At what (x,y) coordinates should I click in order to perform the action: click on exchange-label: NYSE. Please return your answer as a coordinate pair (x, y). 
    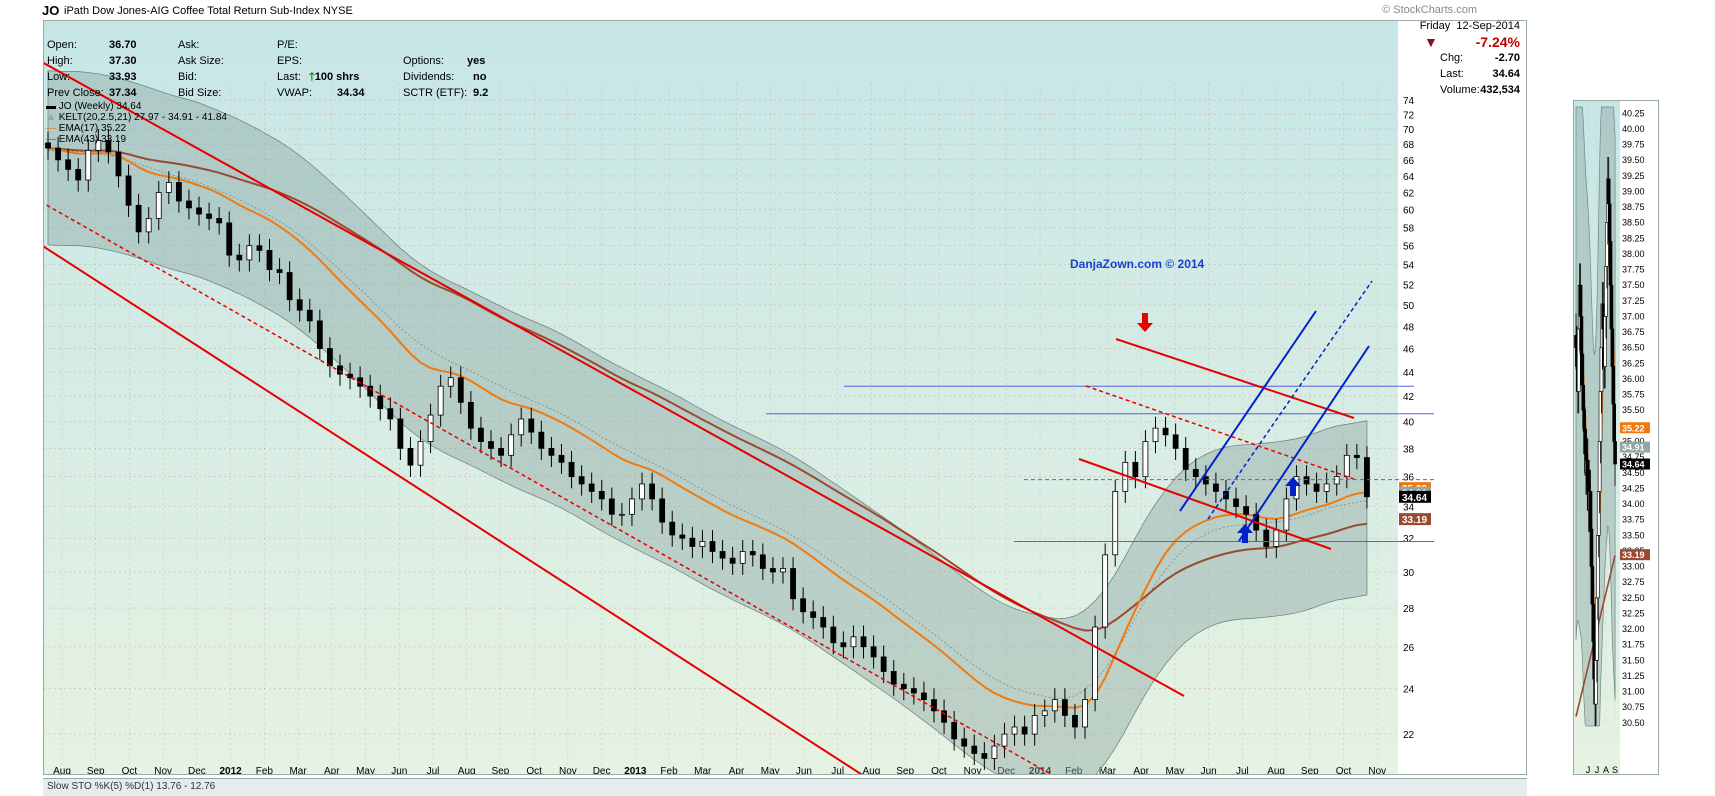
    Looking at the image, I should click on (337, 11).